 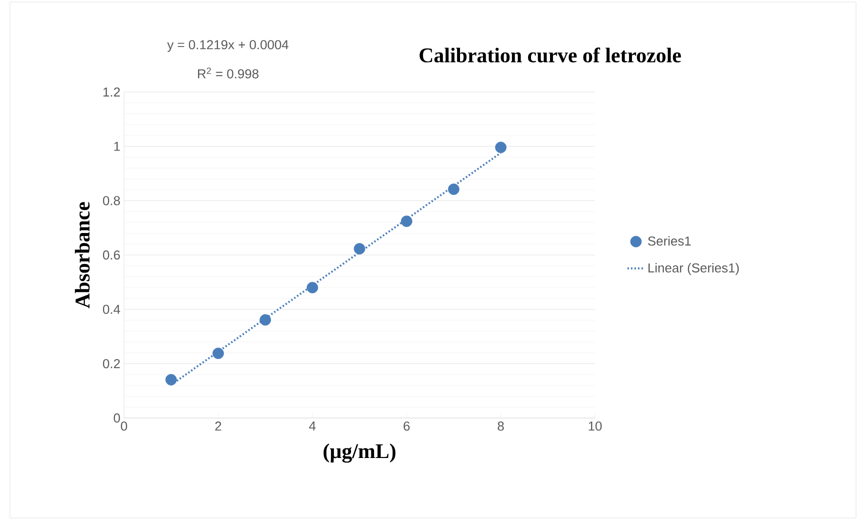 I want to click on legend-label: Series1, so click(x=669, y=241).